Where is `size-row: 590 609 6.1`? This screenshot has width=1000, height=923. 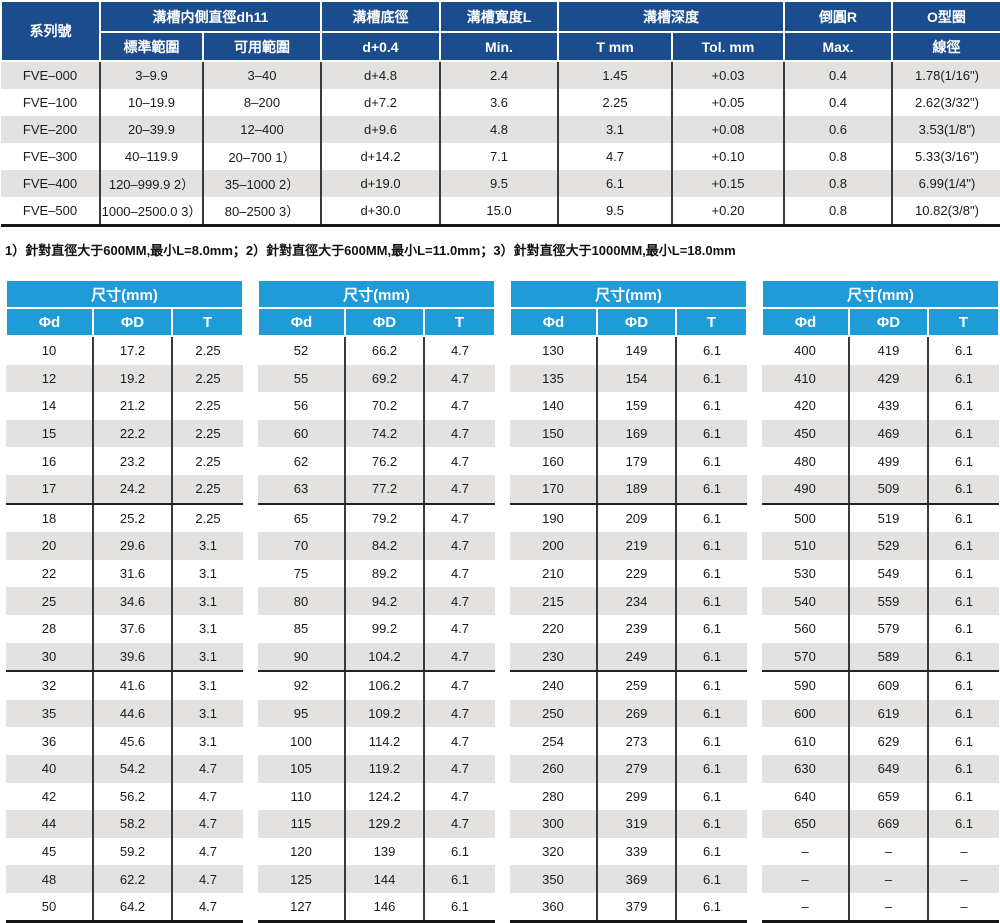 size-row: 590 609 6.1 is located at coordinates (880, 685).